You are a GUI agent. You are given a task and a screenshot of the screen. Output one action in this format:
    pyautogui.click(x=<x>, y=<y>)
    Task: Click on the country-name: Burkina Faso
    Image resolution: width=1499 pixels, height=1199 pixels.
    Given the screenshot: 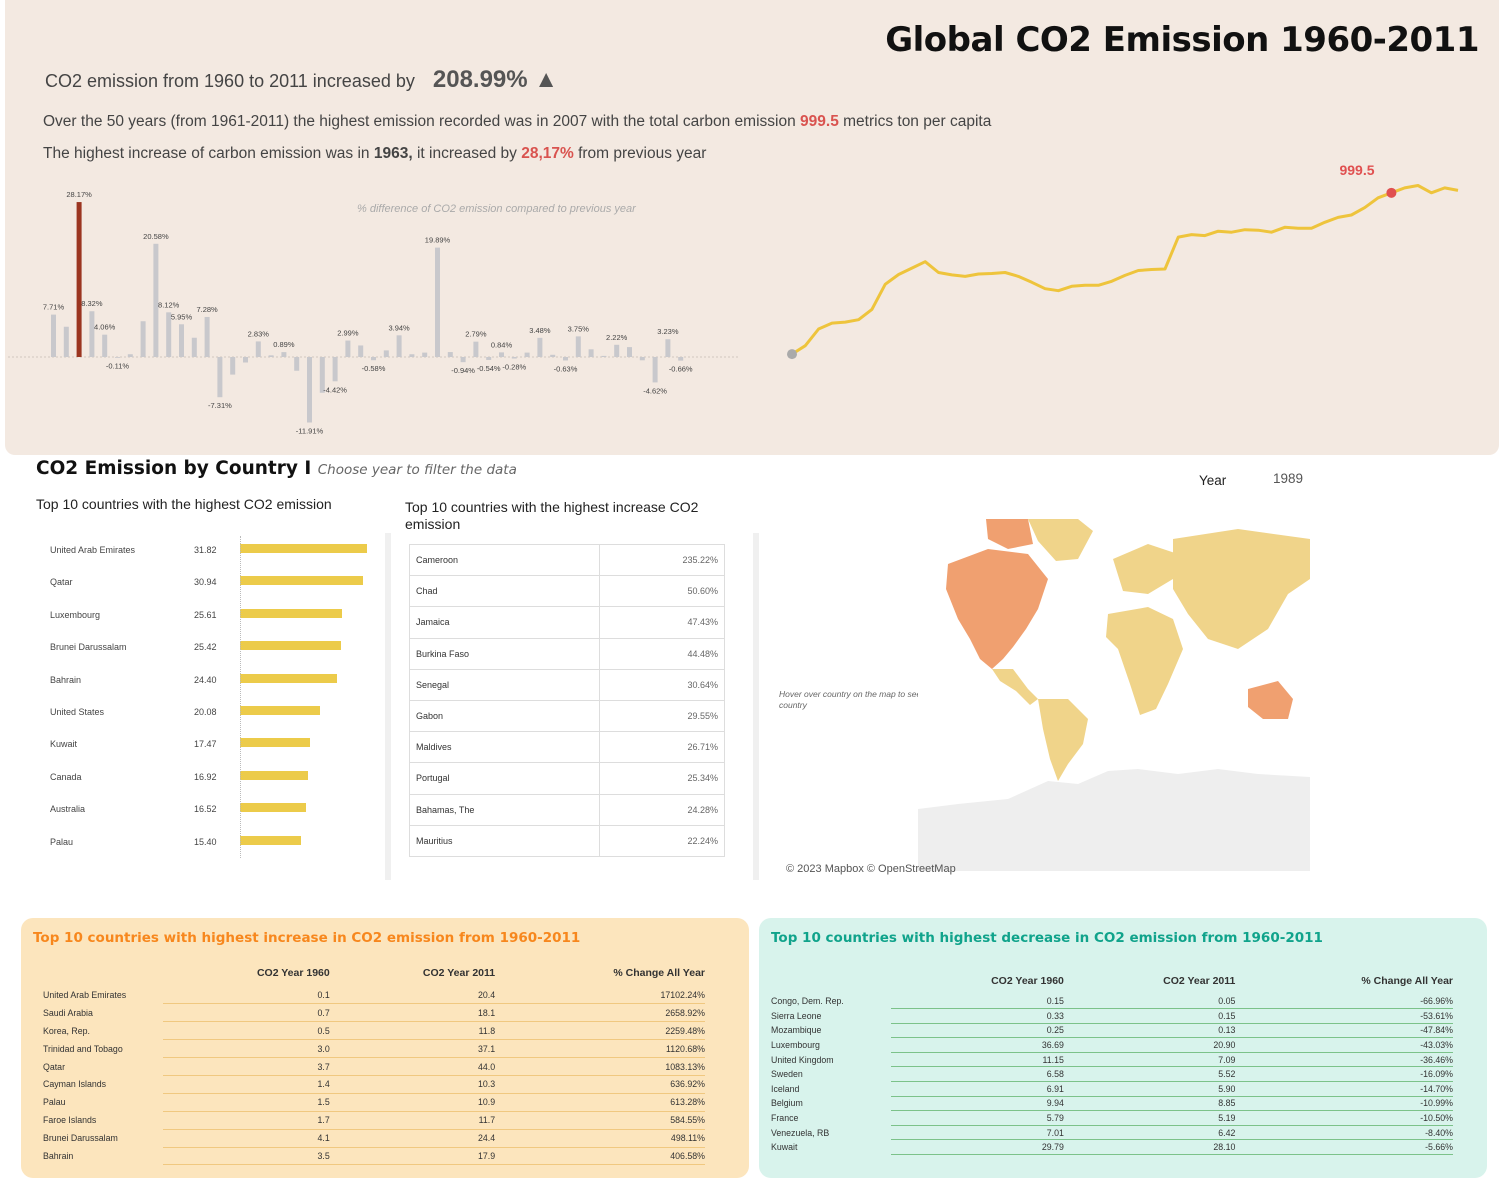 What is the action you would take?
    pyautogui.click(x=504, y=653)
    